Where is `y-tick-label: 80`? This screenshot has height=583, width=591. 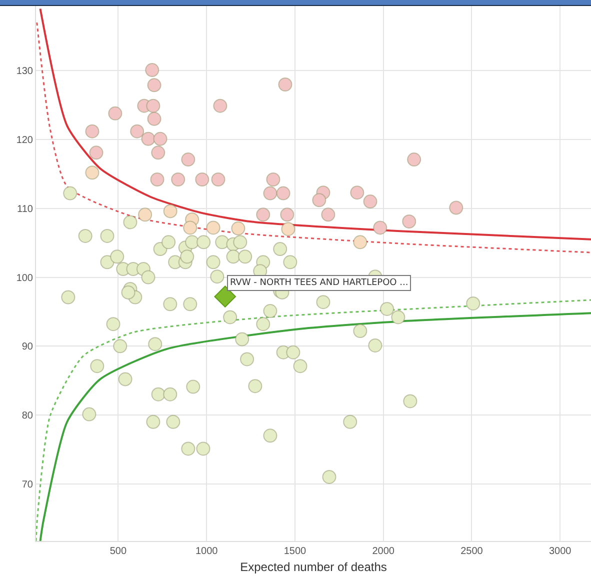 y-tick-label: 80 is located at coordinates (28, 416).